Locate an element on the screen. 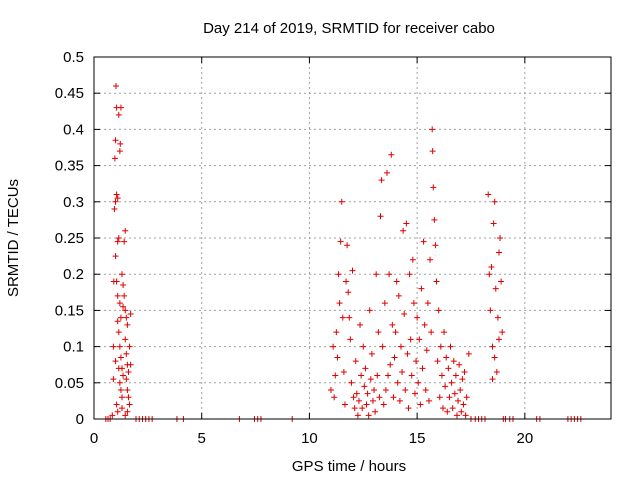 The image size is (640, 485). y-tick-label: 0.4 is located at coordinates (73, 129).